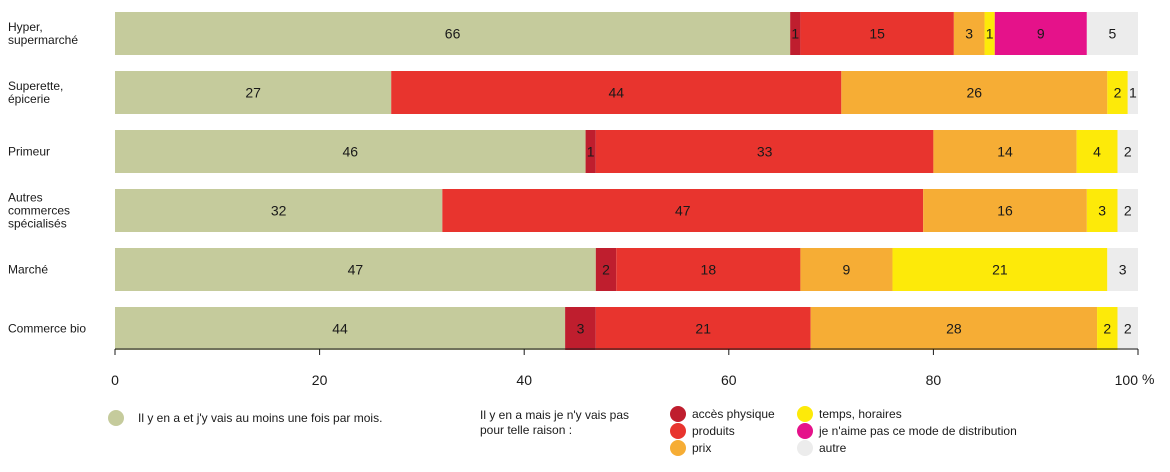  Describe the element at coordinates (35, 92) in the screenshot. I see `category-label: Superette, épicerie` at that location.